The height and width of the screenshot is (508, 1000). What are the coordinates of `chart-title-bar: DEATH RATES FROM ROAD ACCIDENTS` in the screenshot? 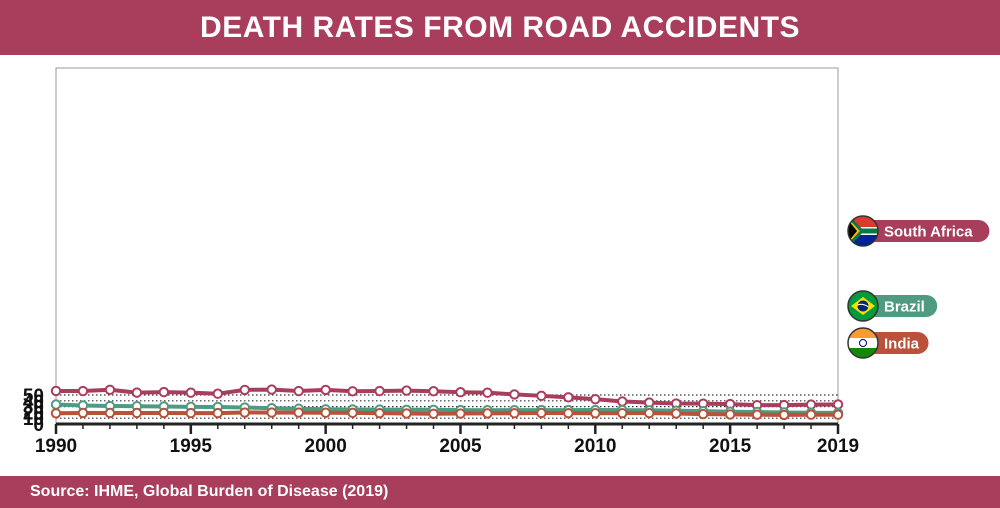 It's located at (500, 27).